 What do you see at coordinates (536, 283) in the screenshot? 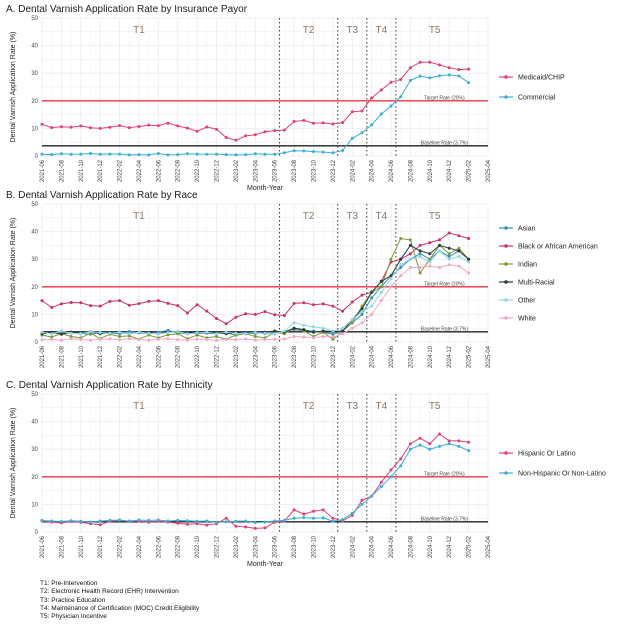
I see `legend-label: Multi-Racial` at bounding box center [536, 283].